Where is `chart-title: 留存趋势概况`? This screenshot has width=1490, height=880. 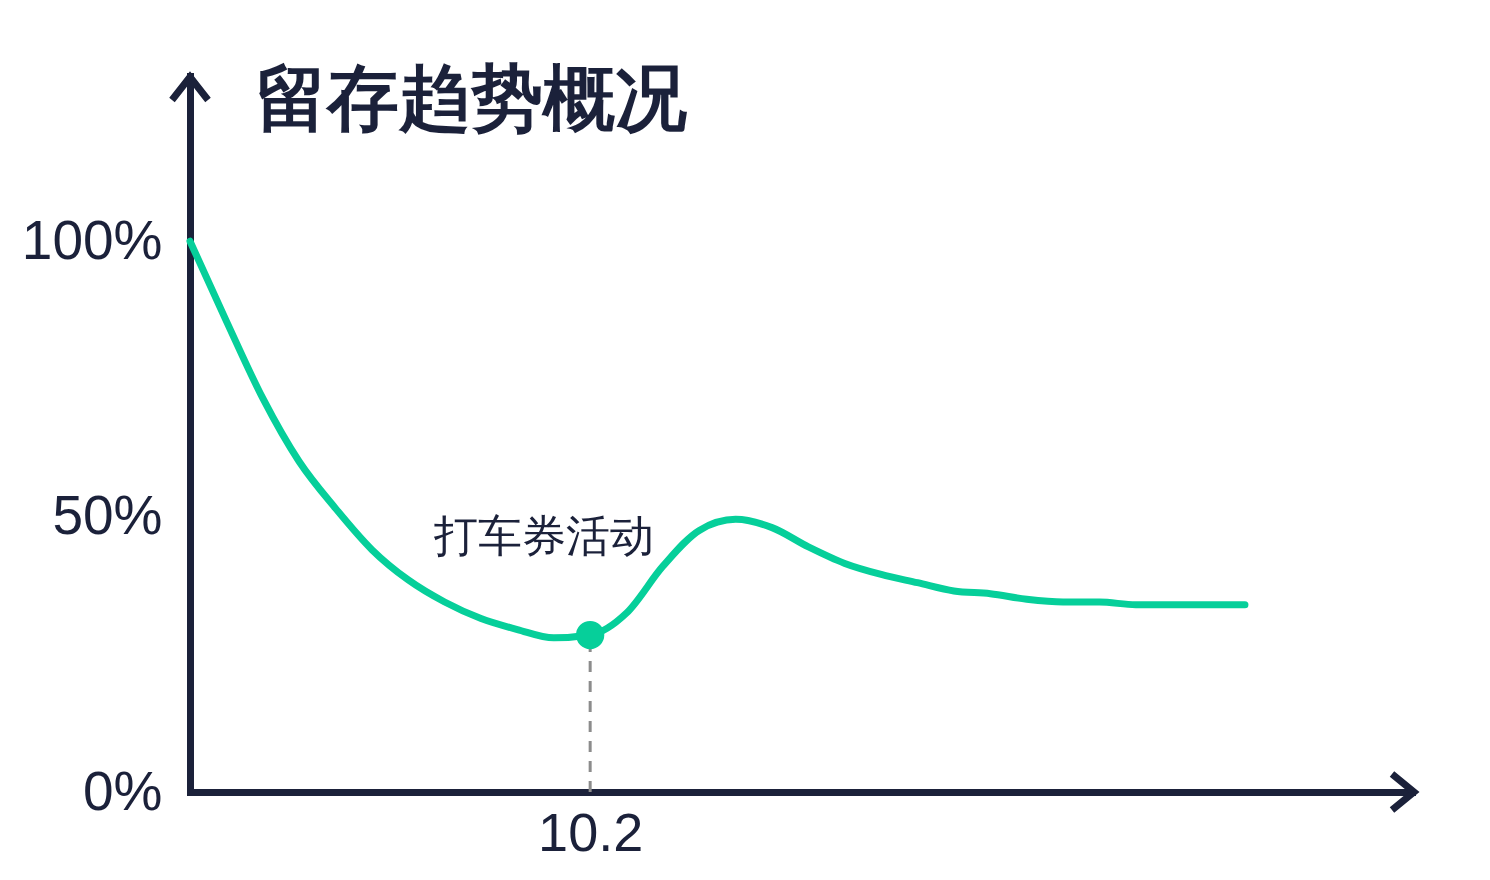
chart-title: 留存趋势概况 is located at coordinates (471, 98).